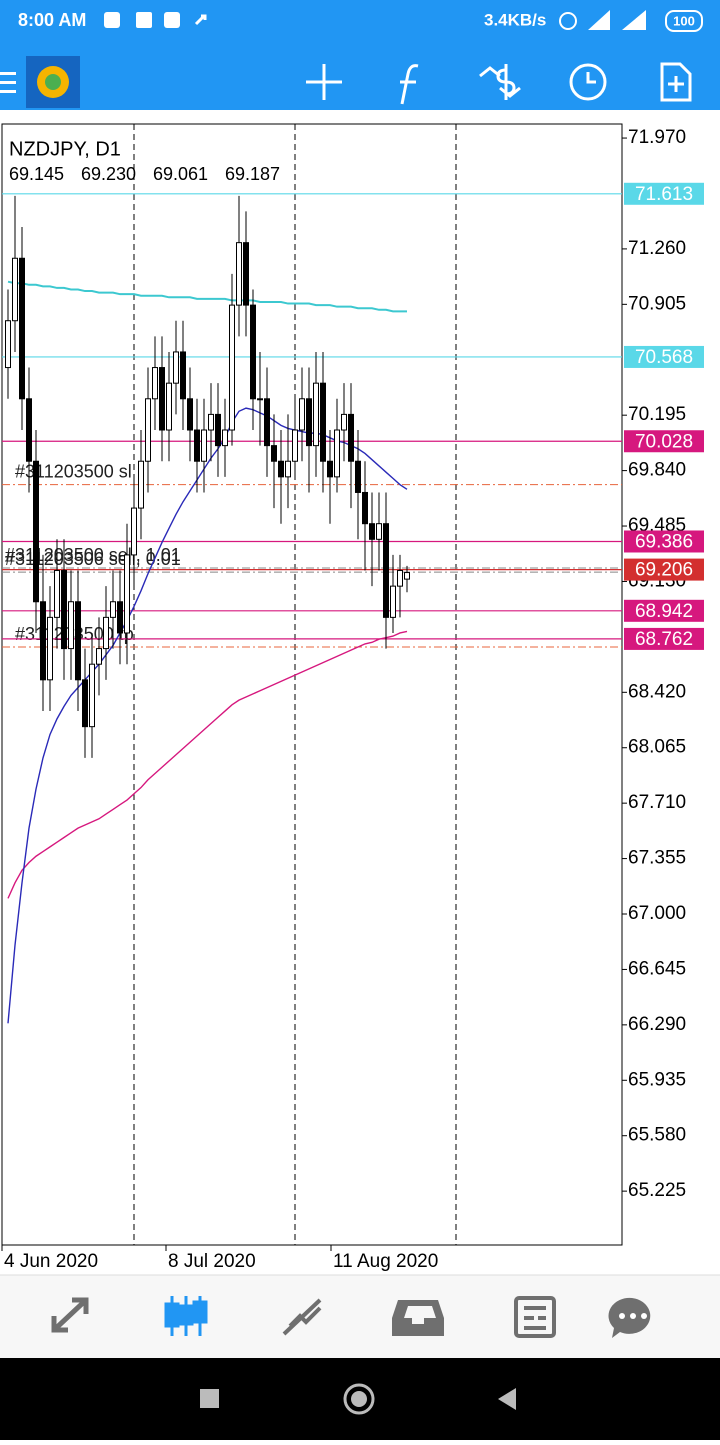 Image resolution: width=720 pixels, height=1445 pixels. What do you see at coordinates (664, 441) in the screenshot?
I see `price-tag-label: 70.028` at bounding box center [664, 441].